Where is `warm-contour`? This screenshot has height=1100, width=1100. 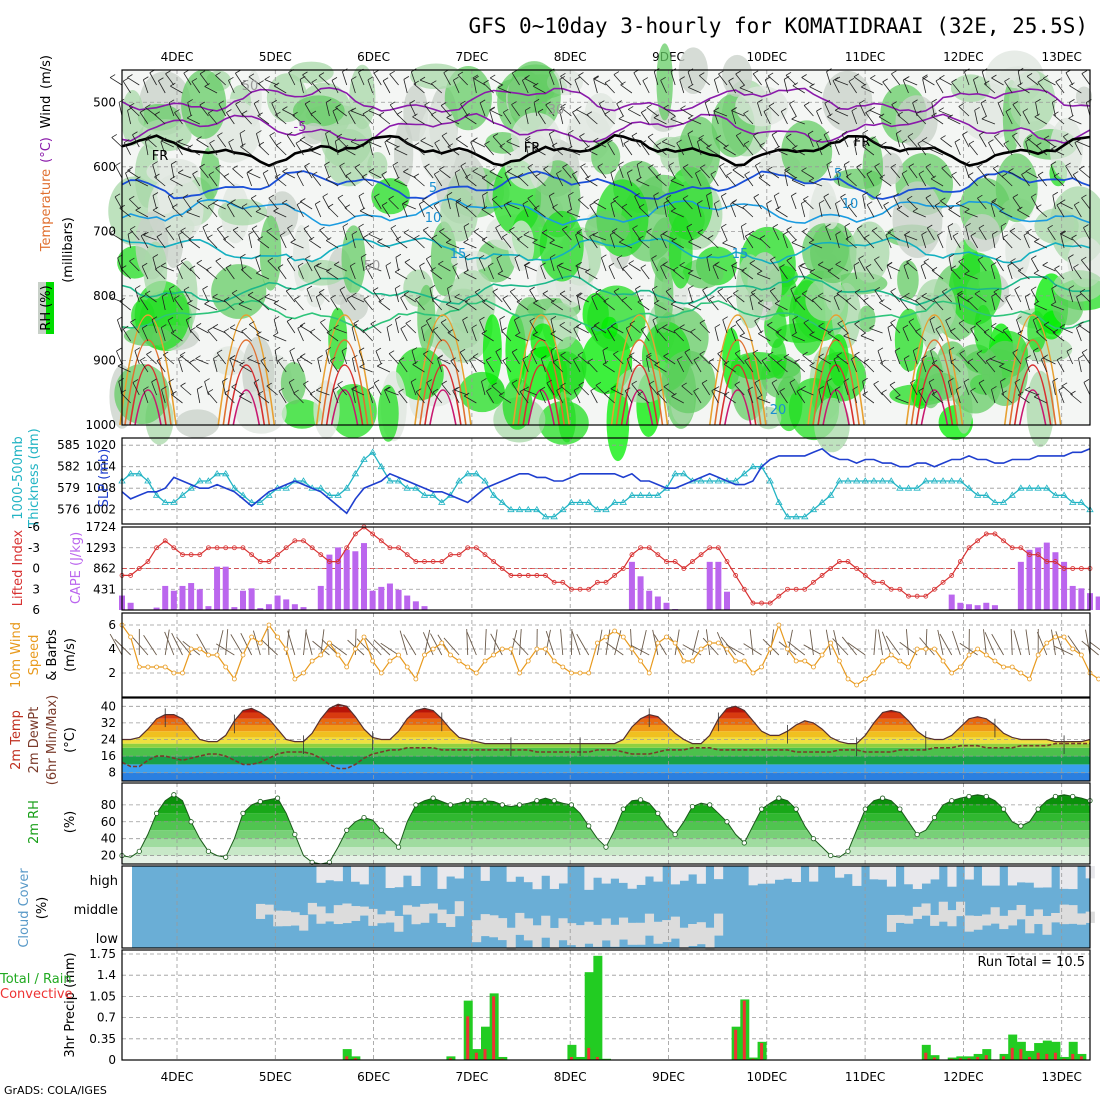 warm-contour is located at coordinates (639, 407).